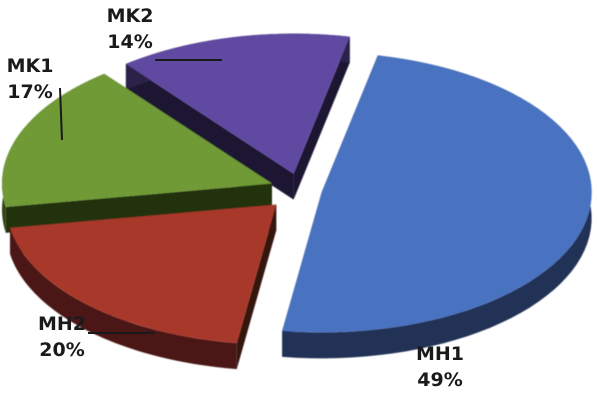 The image size is (597, 394). Describe the element at coordinates (61, 350) in the screenshot. I see `slice-value-mh2: 20%` at that location.